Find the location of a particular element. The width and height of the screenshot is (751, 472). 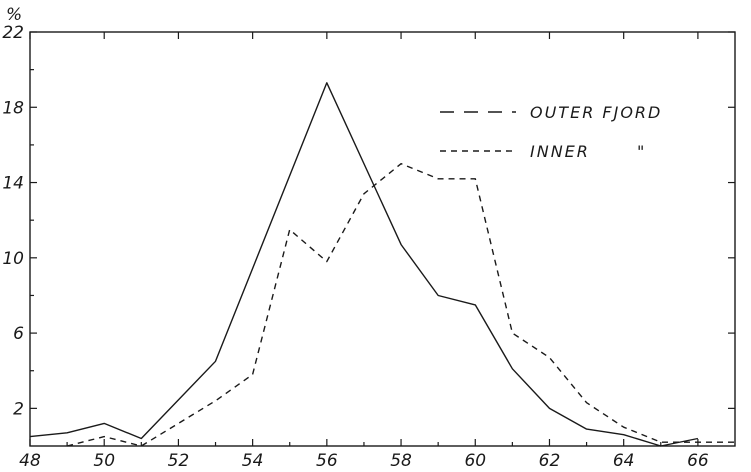

x-tick-label: 66 is located at coordinates (698, 461).